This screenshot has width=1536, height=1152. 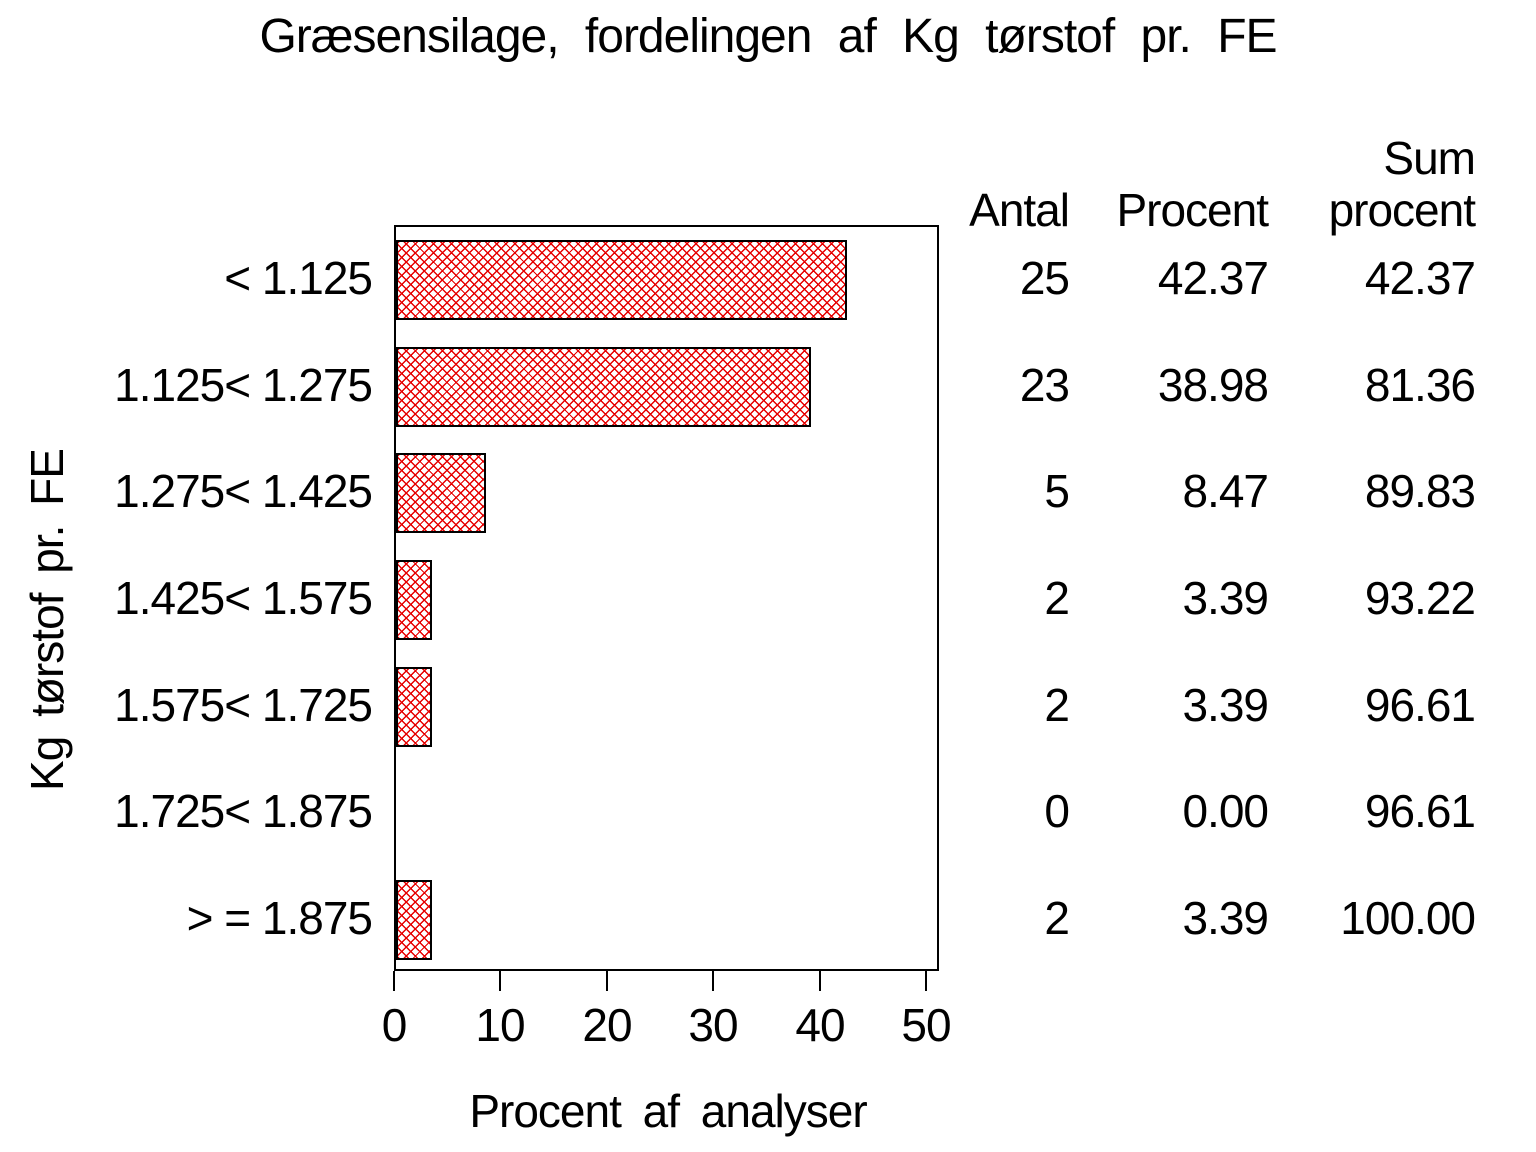 I want to click on antal-value: 23, so click(x=1044, y=385).